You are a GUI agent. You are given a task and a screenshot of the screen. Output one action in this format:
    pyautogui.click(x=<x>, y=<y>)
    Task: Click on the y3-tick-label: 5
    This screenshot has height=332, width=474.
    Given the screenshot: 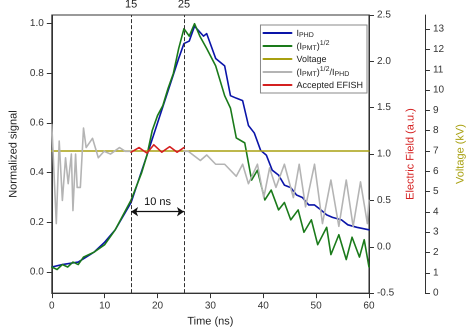 What is the action you would take?
    pyautogui.click(x=435, y=192)
    